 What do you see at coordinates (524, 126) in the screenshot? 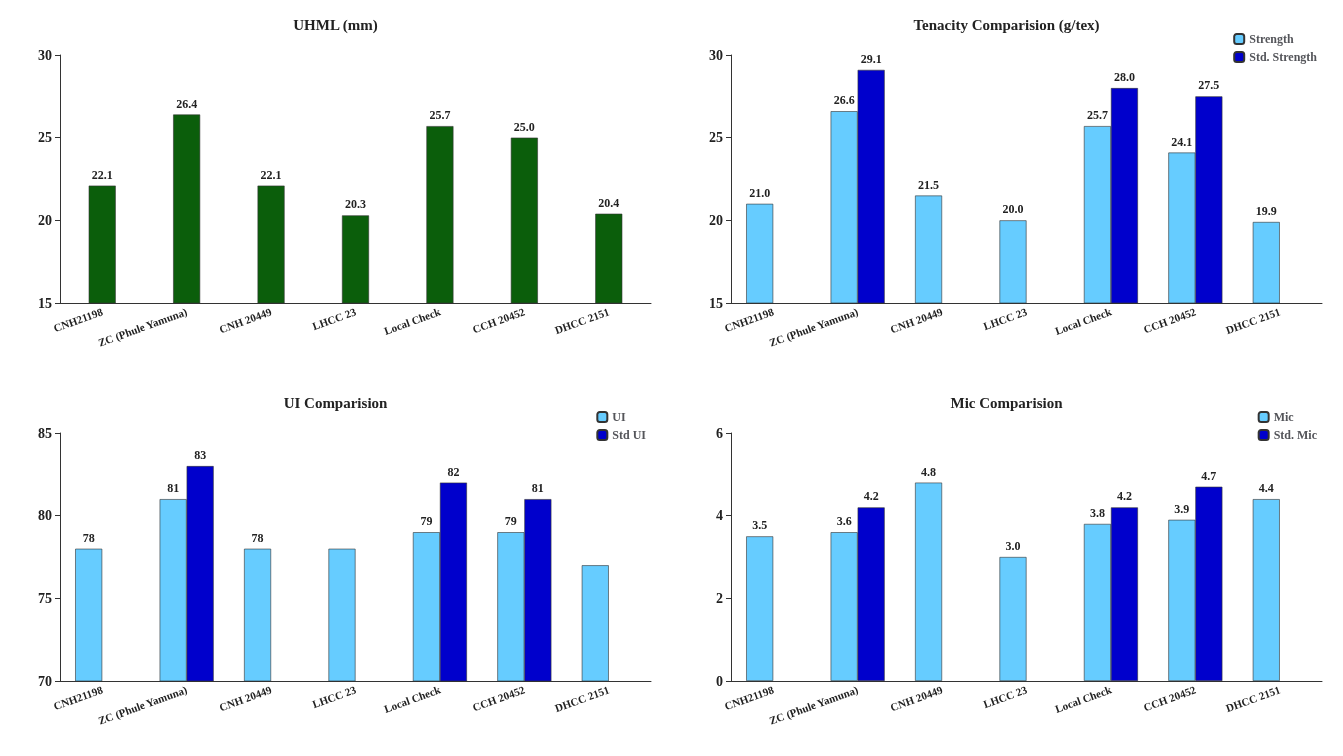
I see `data-label: 25.0` at bounding box center [524, 126].